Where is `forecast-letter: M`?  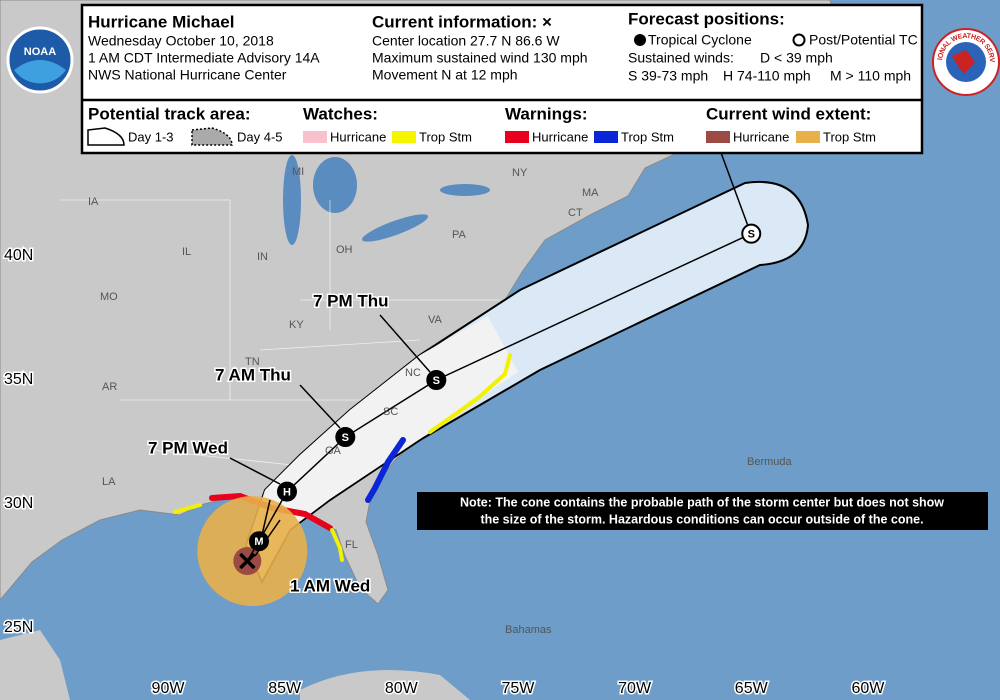
forecast-letter: M is located at coordinates (258, 542).